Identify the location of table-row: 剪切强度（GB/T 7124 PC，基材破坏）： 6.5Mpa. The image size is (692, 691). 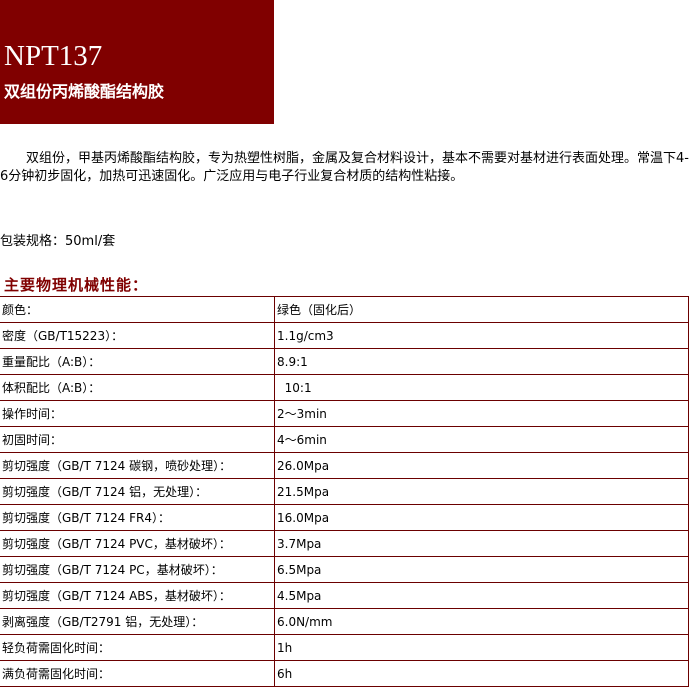
(344, 569).